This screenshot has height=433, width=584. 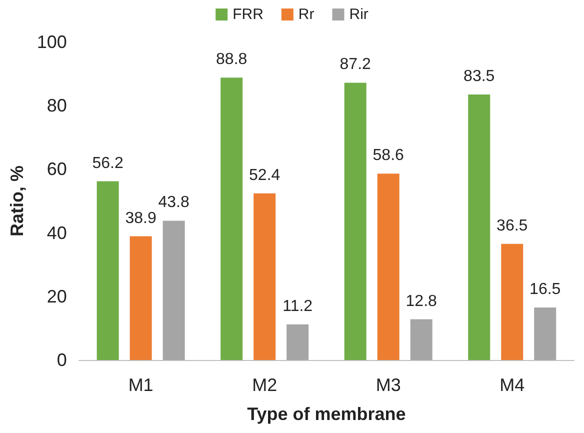 I want to click on legend-label: FRR, so click(x=248, y=14).